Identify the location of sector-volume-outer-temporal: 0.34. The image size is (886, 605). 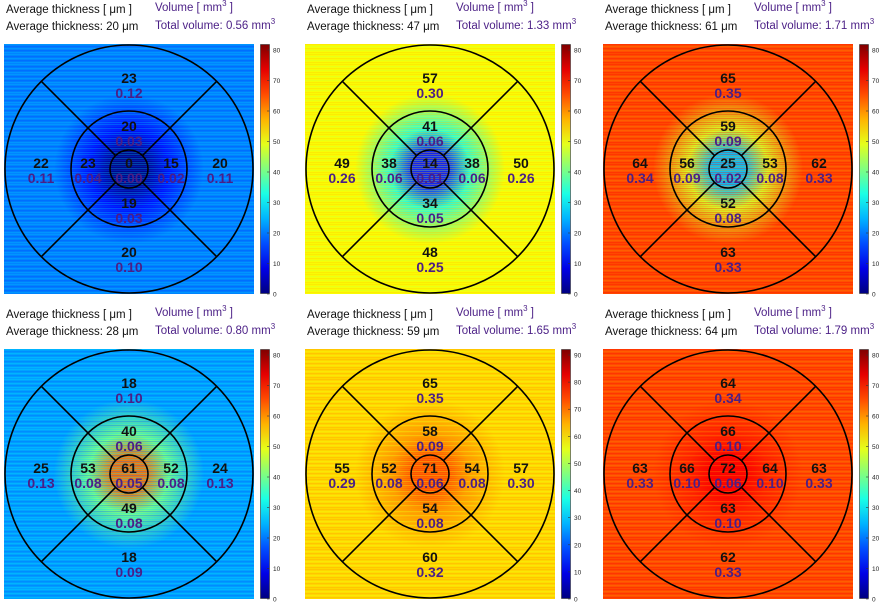
(639, 178).